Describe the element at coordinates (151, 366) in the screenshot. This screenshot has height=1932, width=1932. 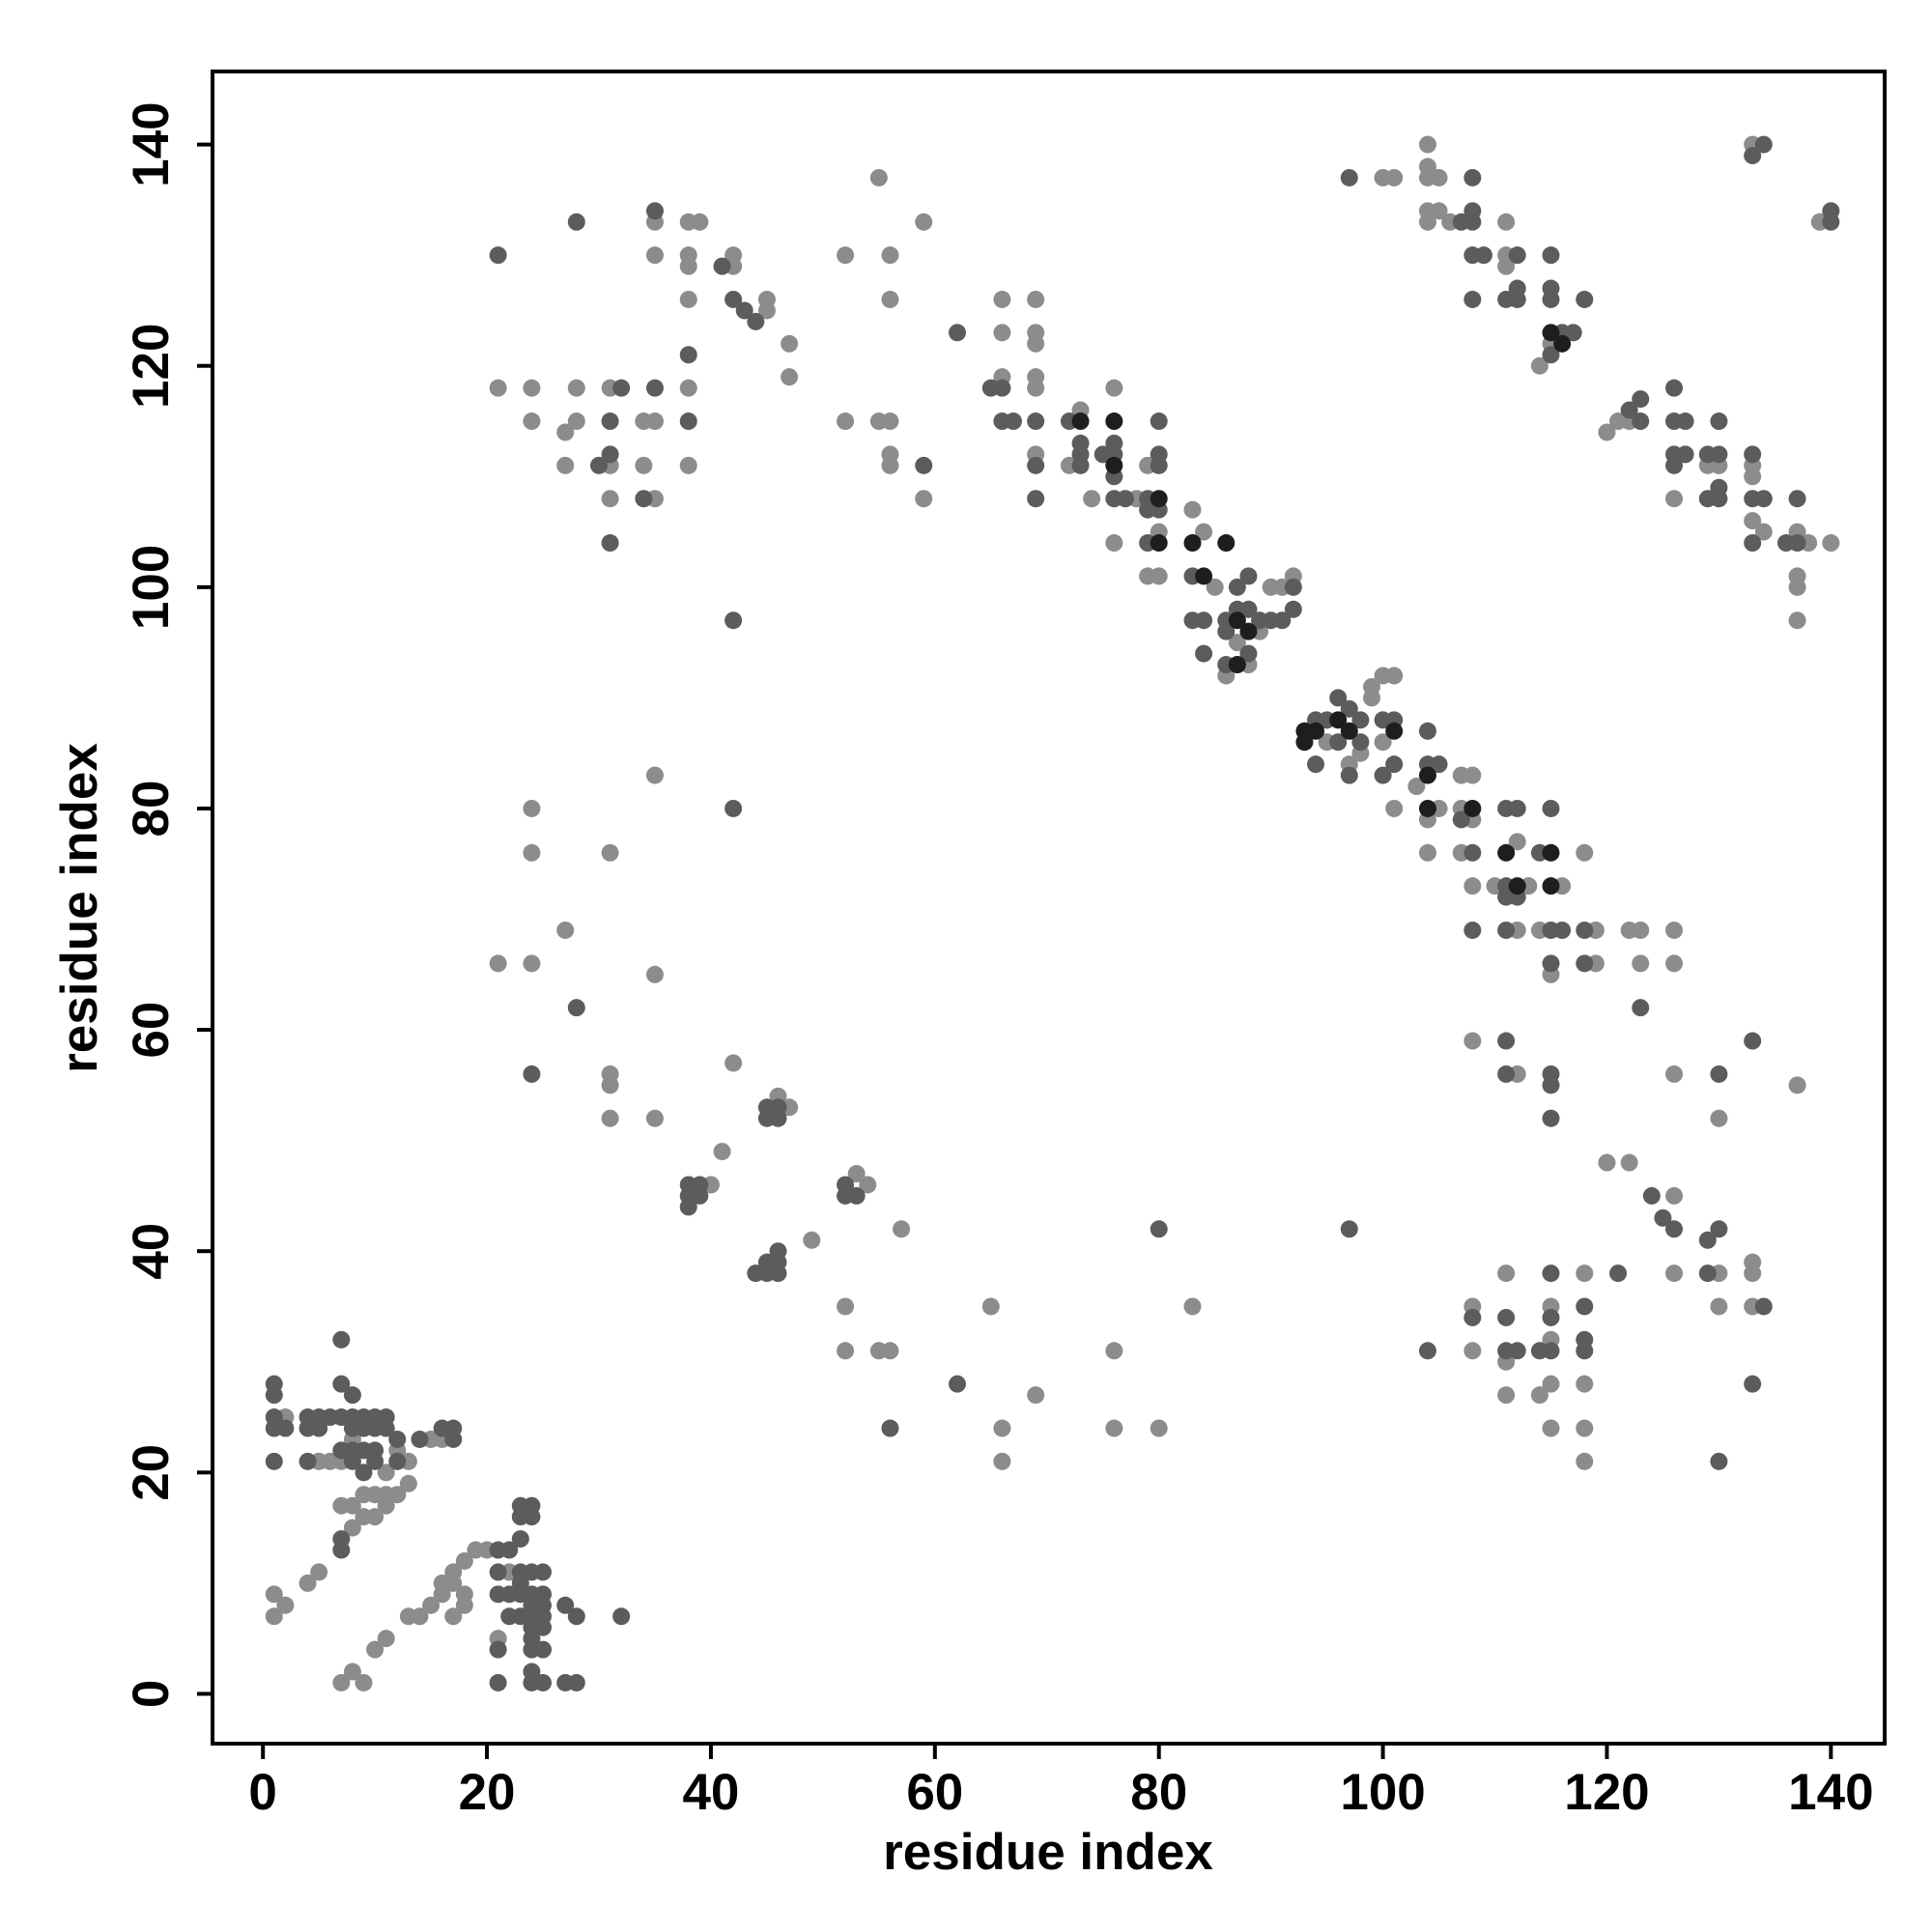
I see `y-tick-label: 120` at that location.